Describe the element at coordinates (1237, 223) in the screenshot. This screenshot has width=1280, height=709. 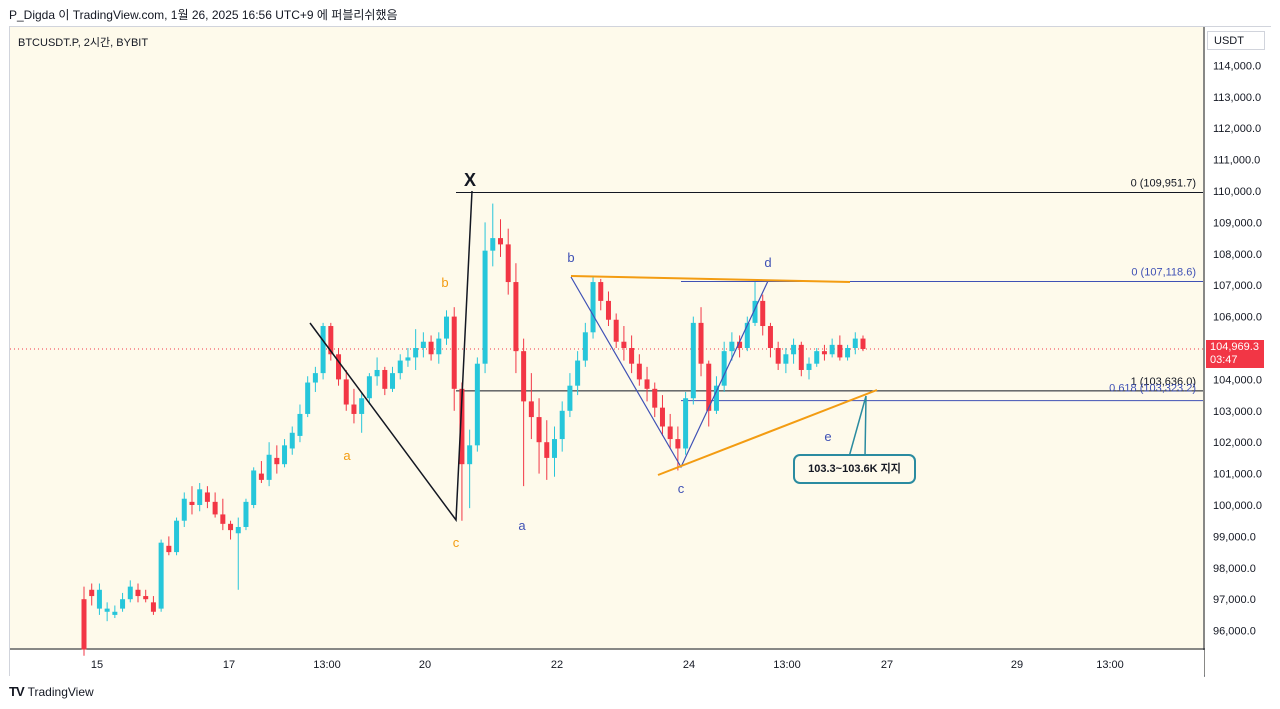
I see `y-tick-label: 109,000.0` at that location.